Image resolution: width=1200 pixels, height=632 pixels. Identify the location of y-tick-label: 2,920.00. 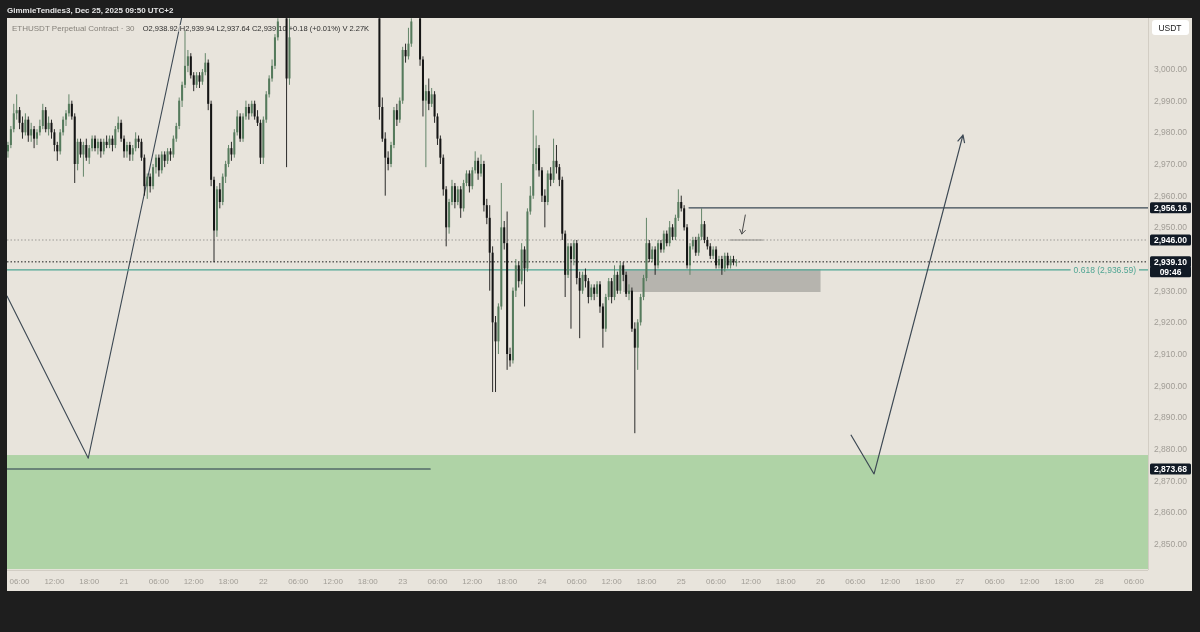
(1170, 322).